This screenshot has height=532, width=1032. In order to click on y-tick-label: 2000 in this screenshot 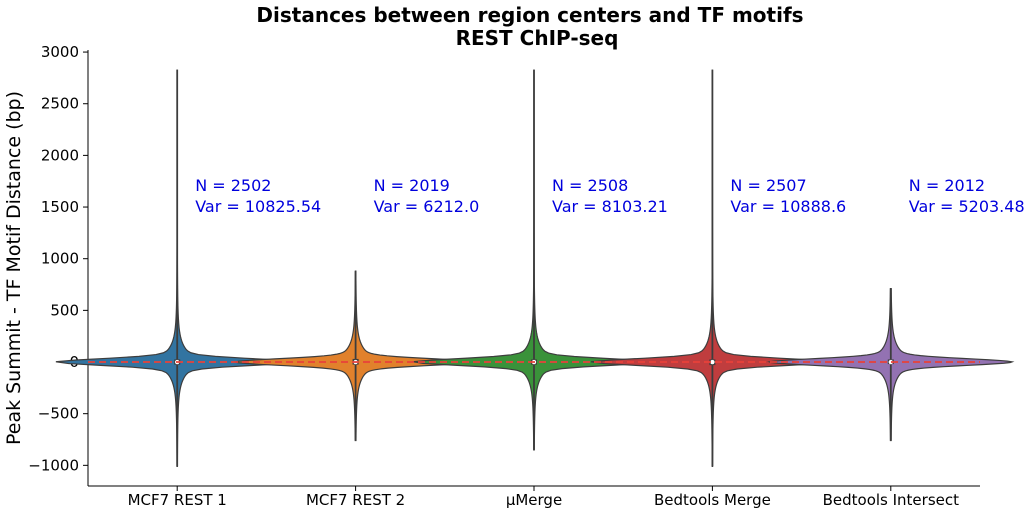, I will do `click(60, 155)`.